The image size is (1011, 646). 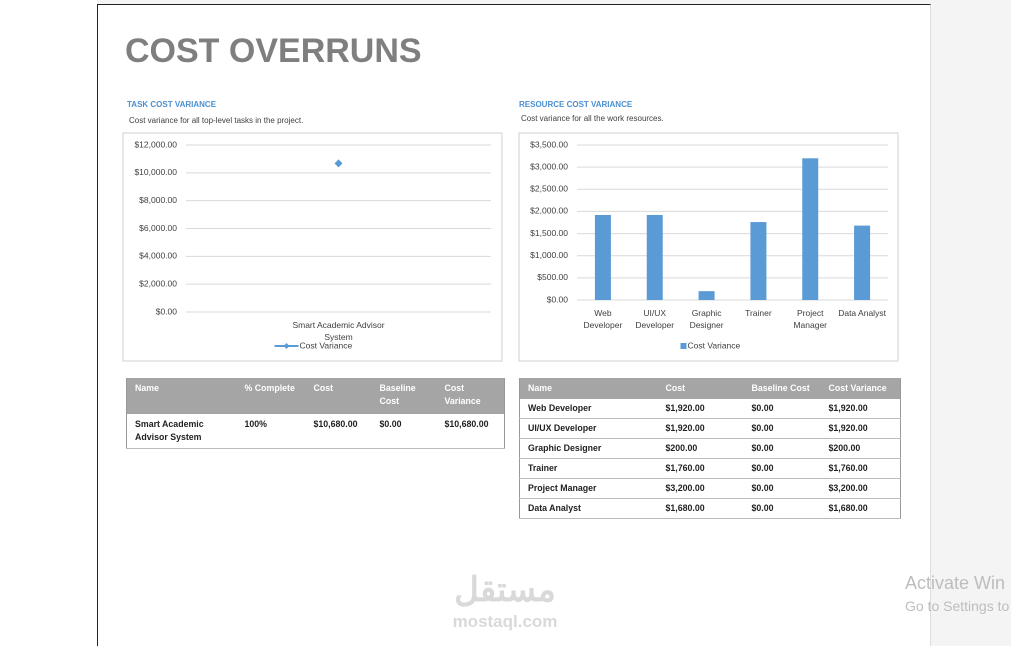 I want to click on background, so click(x=48, y=323).